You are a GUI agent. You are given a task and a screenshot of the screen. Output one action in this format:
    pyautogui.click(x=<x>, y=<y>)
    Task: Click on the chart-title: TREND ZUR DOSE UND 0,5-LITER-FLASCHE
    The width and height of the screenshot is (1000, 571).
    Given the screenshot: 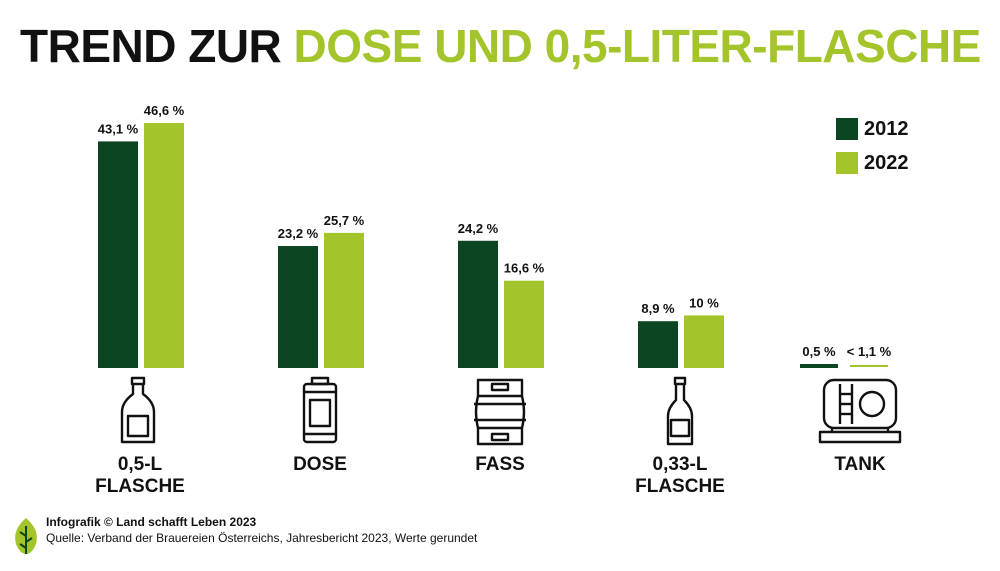 What is the action you would take?
    pyautogui.click(x=500, y=46)
    